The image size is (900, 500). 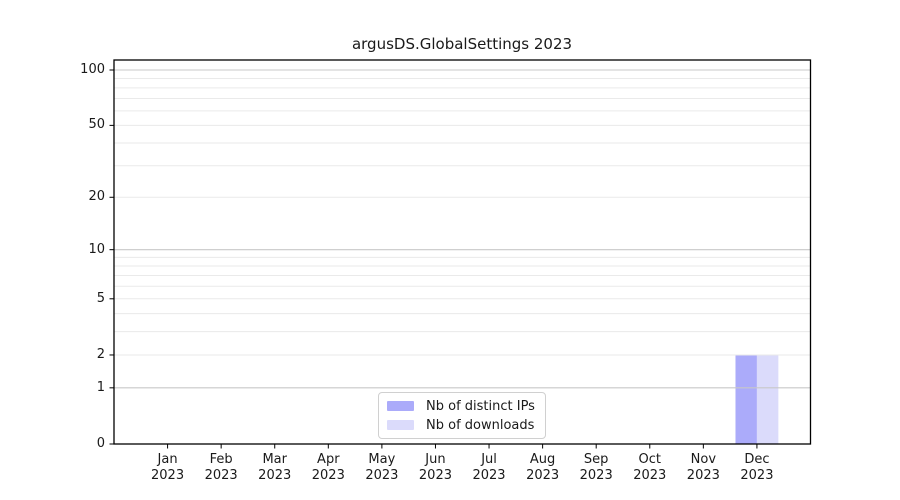 What do you see at coordinates (596, 467) in the screenshot?
I see `x-tick-label: Sep 2023` at bounding box center [596, 467].